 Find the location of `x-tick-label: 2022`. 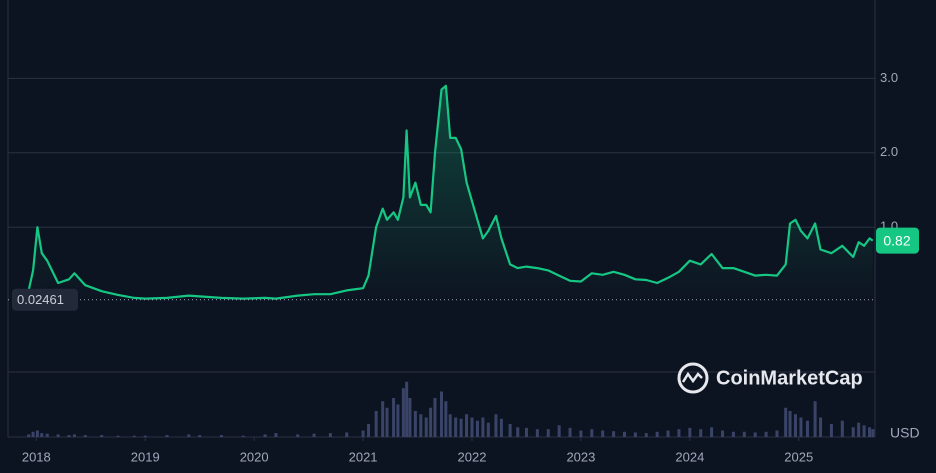

x-tick-label: 2022 is located at coordinates (472, 456).